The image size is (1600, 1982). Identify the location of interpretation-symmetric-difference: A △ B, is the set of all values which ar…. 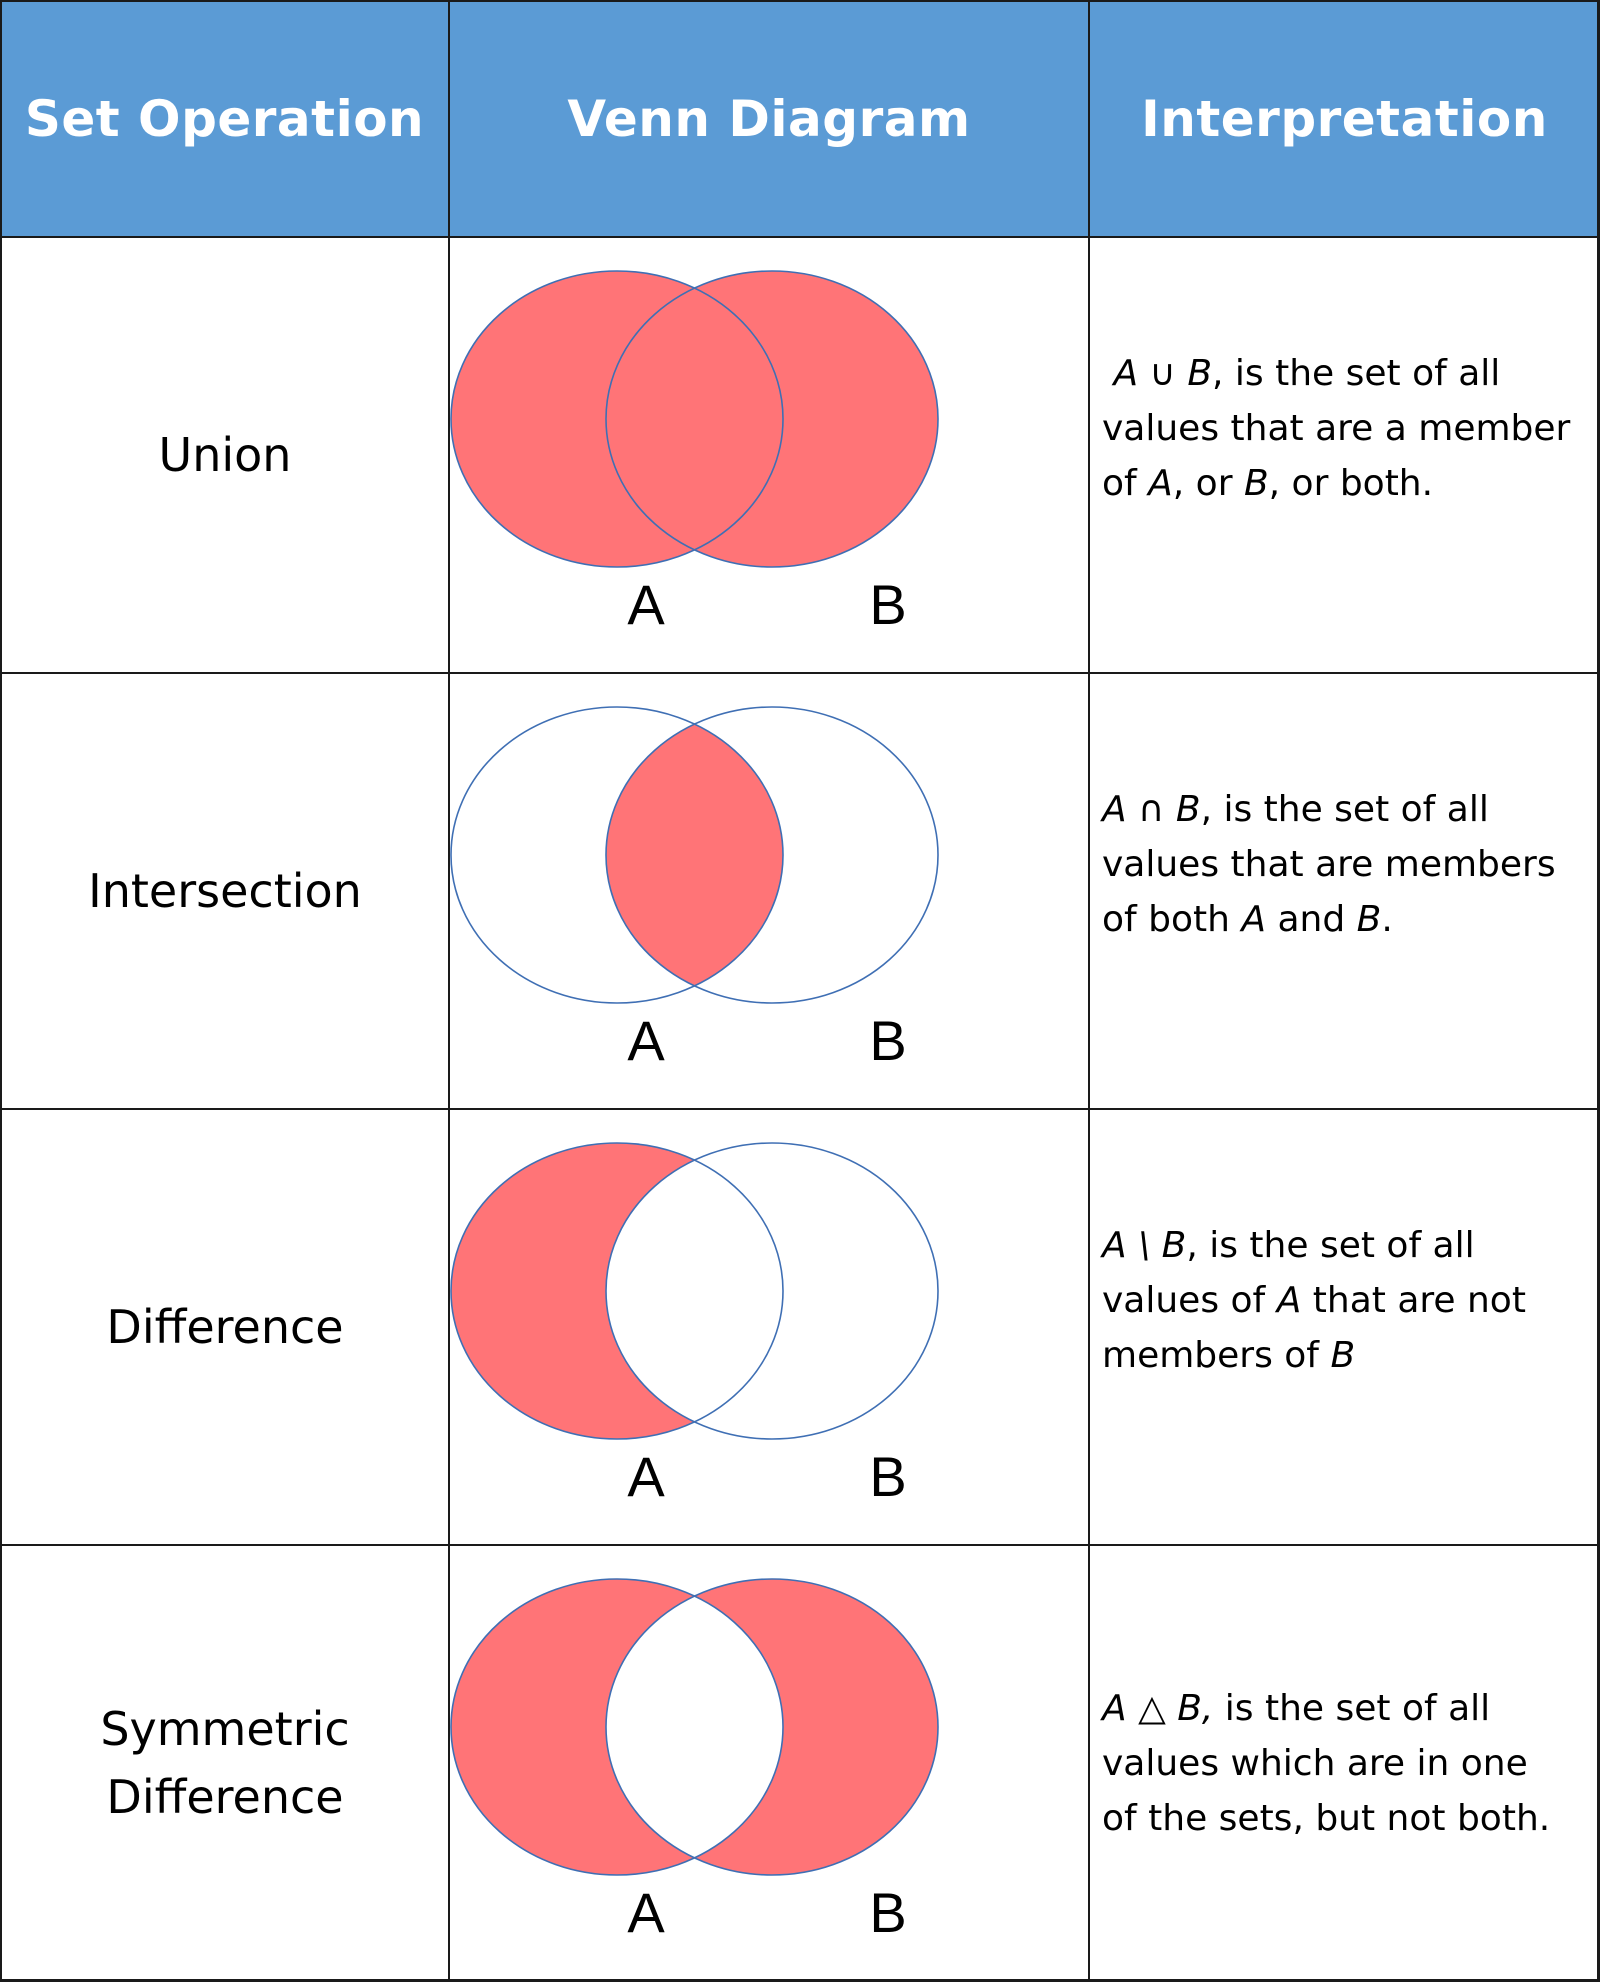
(1326, 1763).